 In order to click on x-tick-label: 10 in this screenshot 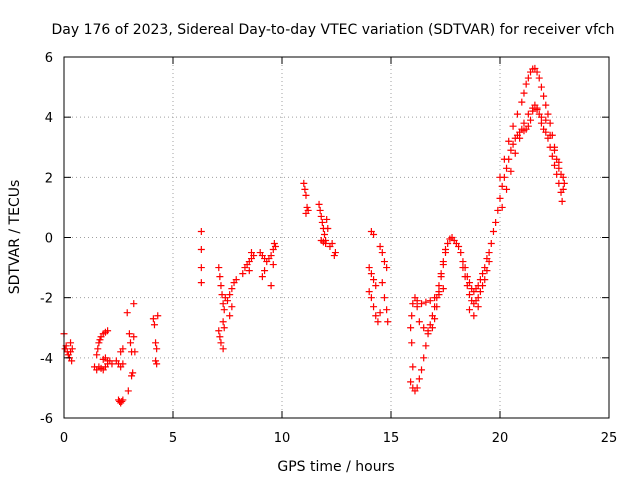, I will do `click(282, 438)`.